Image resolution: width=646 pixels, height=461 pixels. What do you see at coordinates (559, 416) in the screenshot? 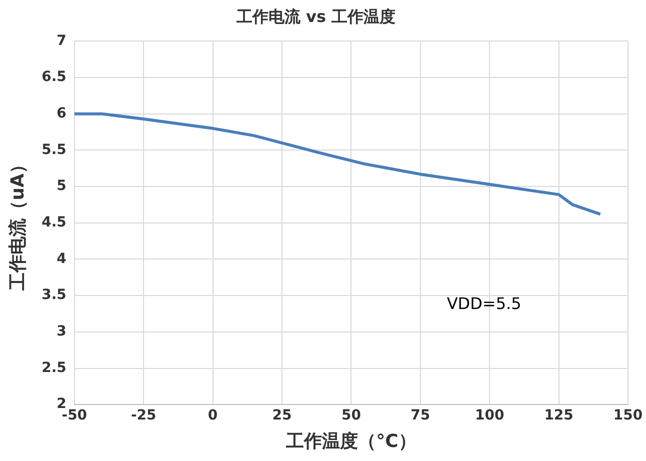
I see `x-tick-label: 125` at bounding box center [559, 416].